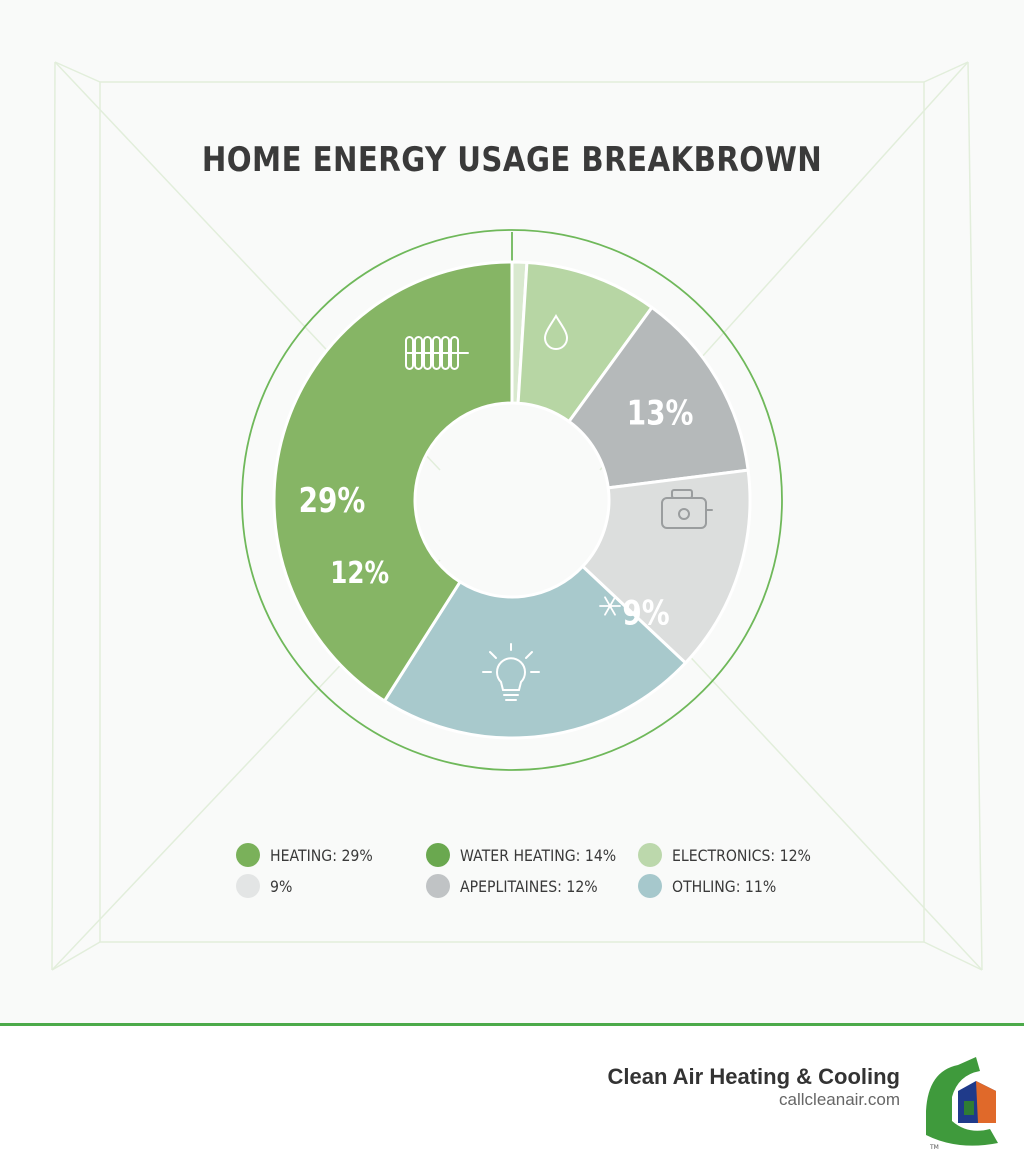 The width and height of the screenshot is (1024, 1154). Describe the element at coordinates (359, 574) in the screenshot. I see `slice-label-extra: 12%` at that location.